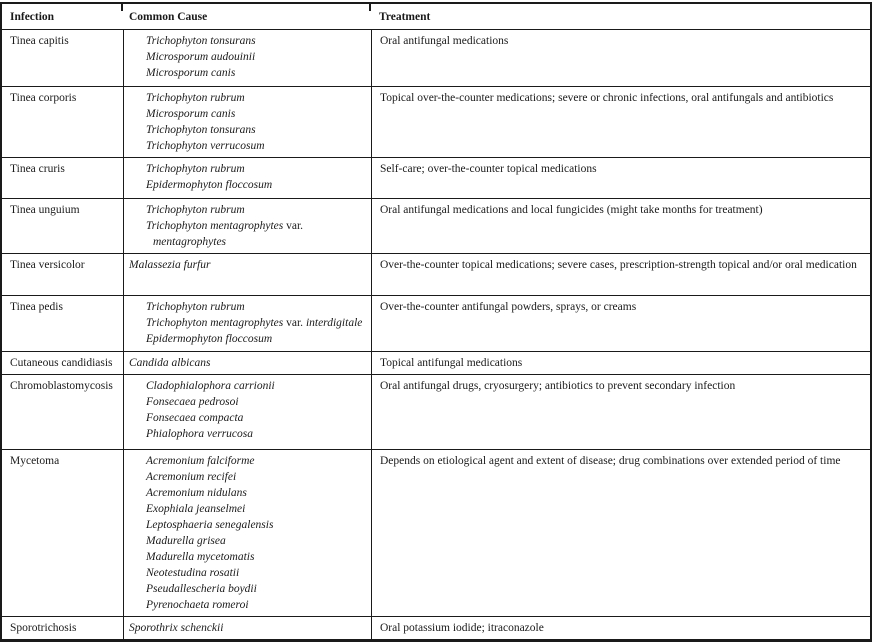  What do you see at coordinates (192, 402) in the screenshot?
I see `species-name-segment: Fonsecaea pedrosoi` at bounding box center [192, 402].